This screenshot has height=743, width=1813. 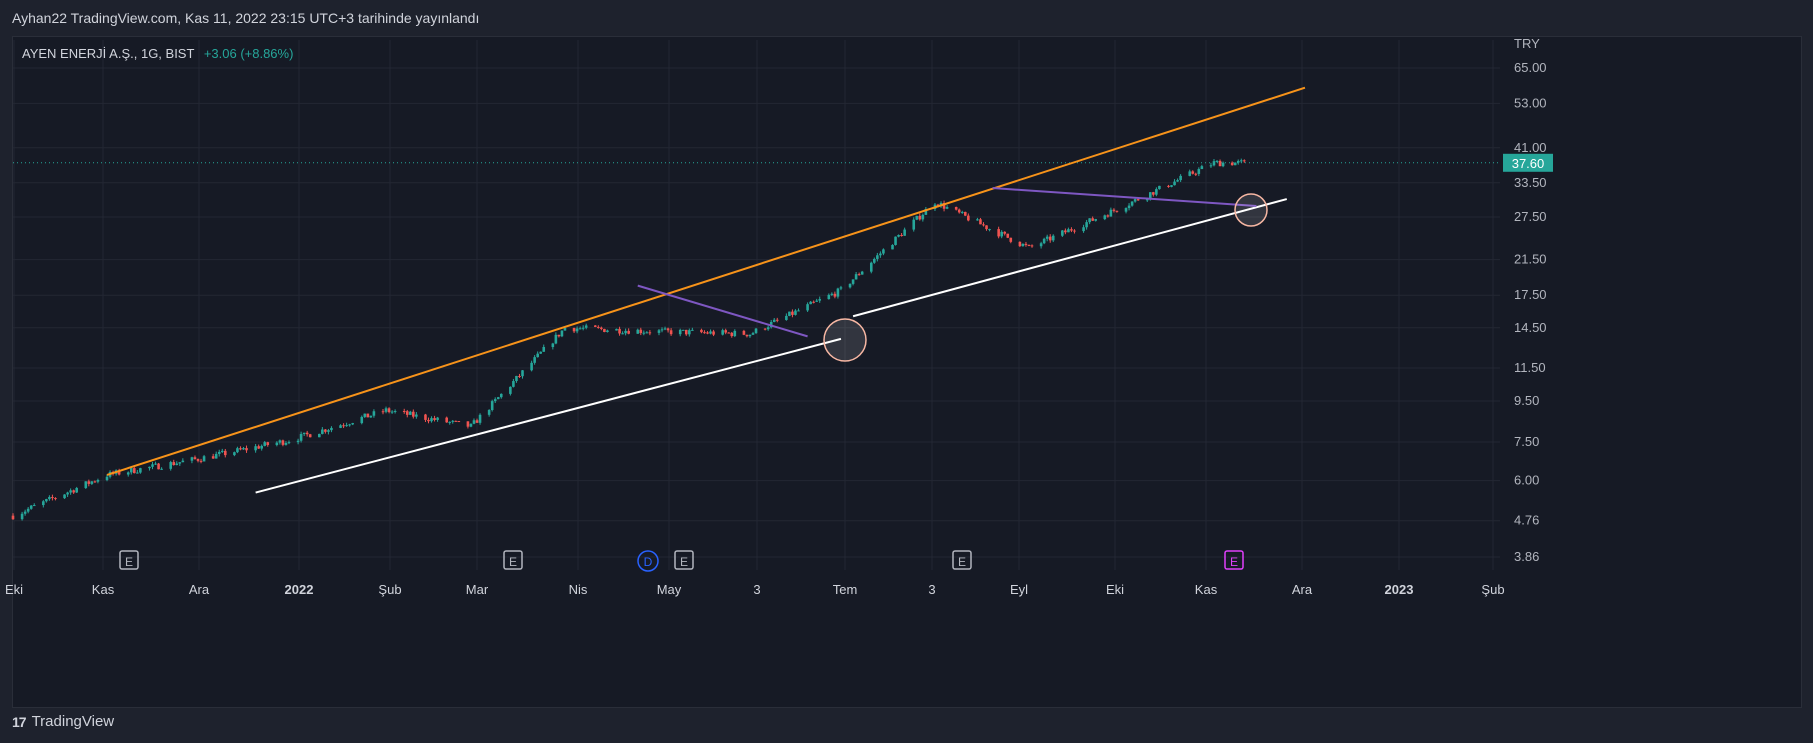 I want to click on x-tick-label: Eki, so click(x=14, y=589).